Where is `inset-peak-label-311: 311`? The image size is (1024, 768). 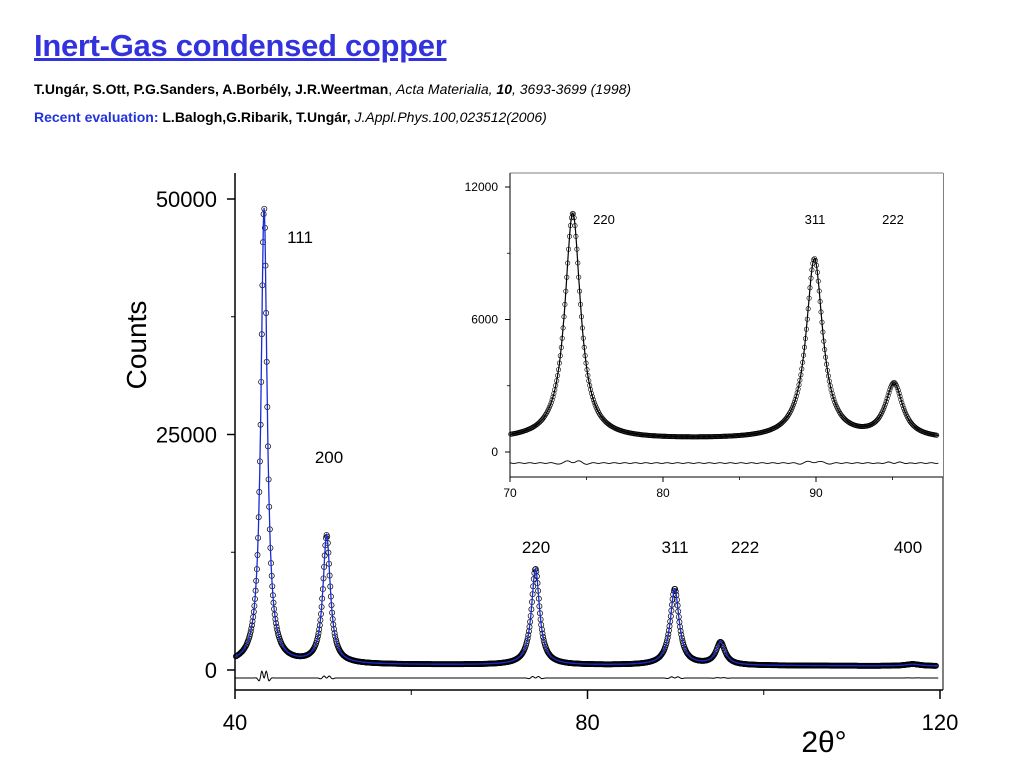
inset-peak-label-311: 311 is located at coordinates (815, 219).